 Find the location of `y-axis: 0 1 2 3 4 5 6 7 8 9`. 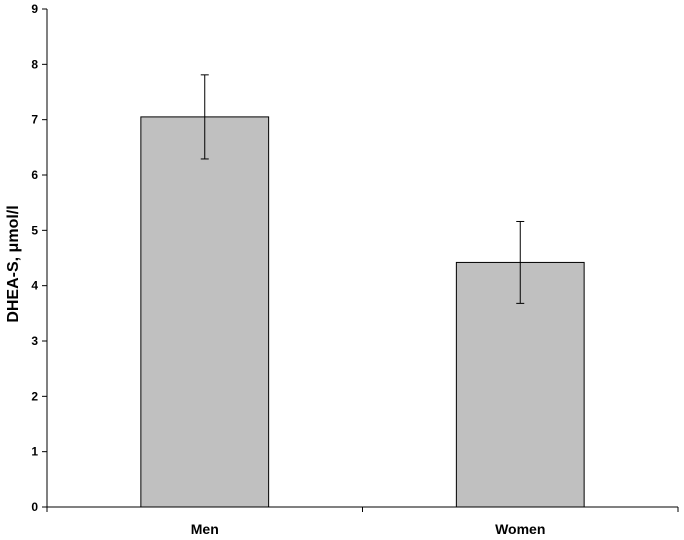

y-axis: 0 1 2 3 4 5 6 7 8 9 is located at coordinates (39, 258).